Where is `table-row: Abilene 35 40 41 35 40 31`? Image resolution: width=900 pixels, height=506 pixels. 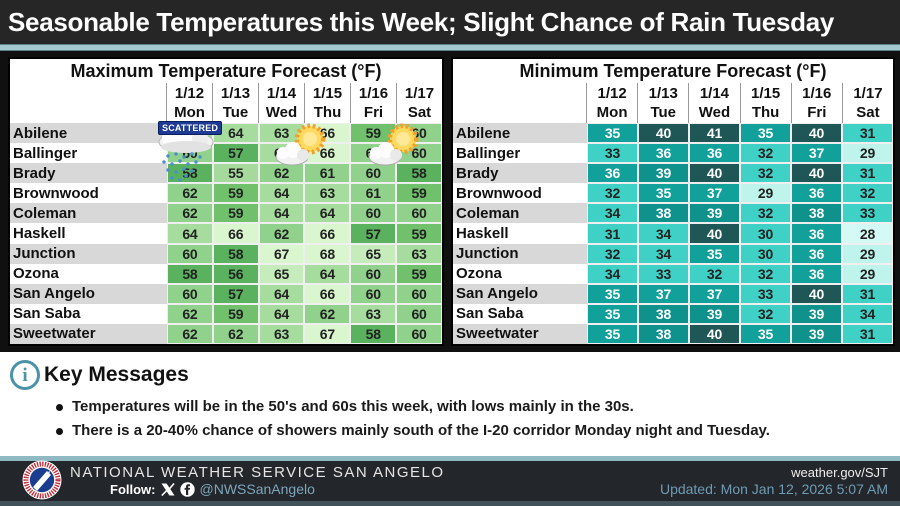
table-row: Abilene 35 40 41 35 40 31 is located at coordinates (673, 133).